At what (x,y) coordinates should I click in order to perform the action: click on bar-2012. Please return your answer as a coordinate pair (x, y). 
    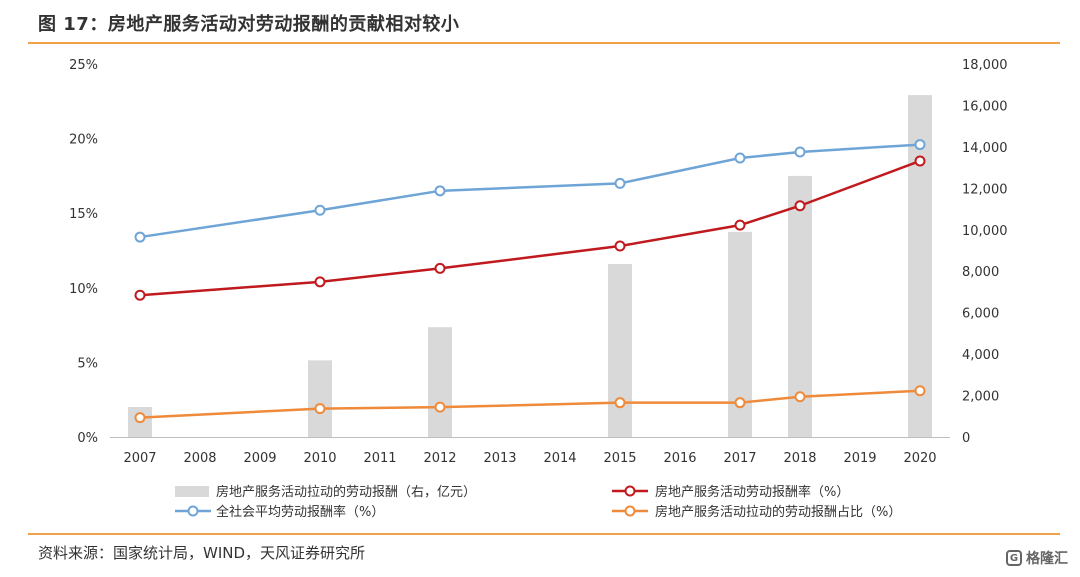
    Looking at the image, I should click on (440, 382).